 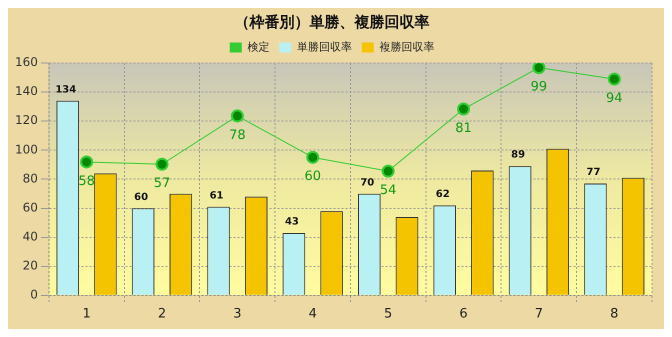 What do you see at coordinates (539, 314) in the screenshot?
I see `x-tick-label: 7` at bounding box center [539, 314].